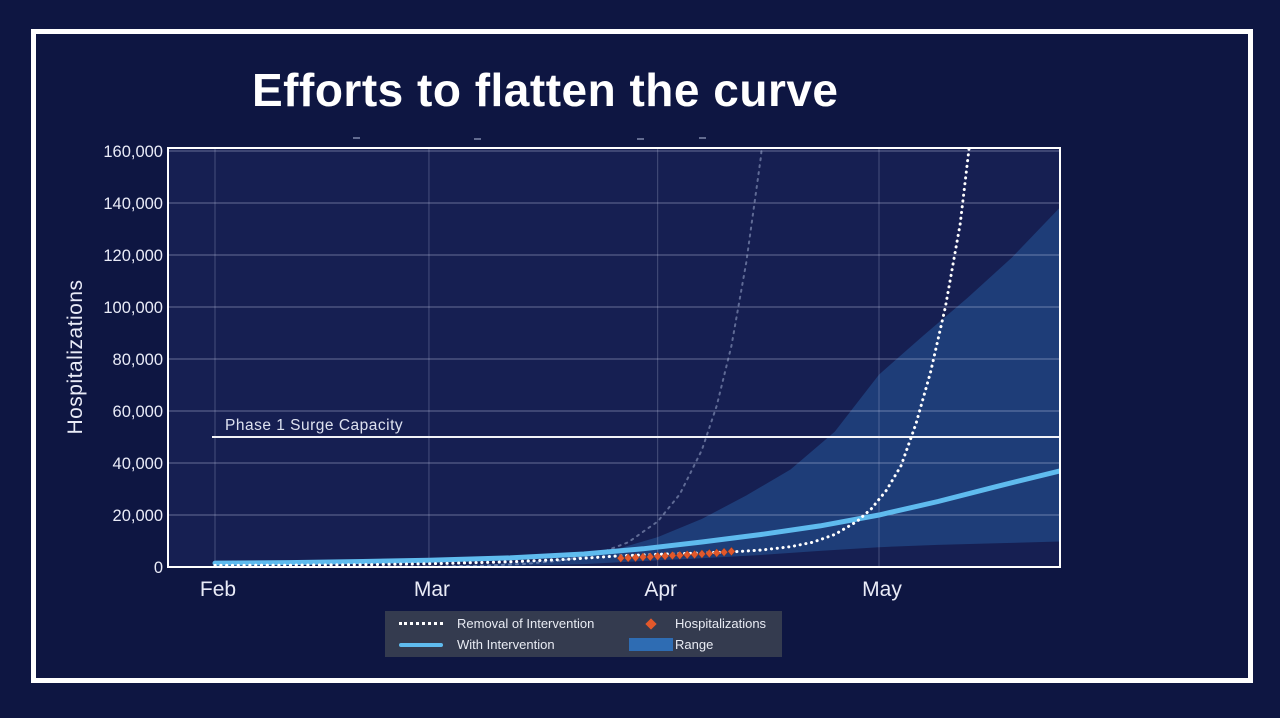 This screenshot has height=718, width=1280. I want to click on y-tick-label: 0, so click(158, 568).